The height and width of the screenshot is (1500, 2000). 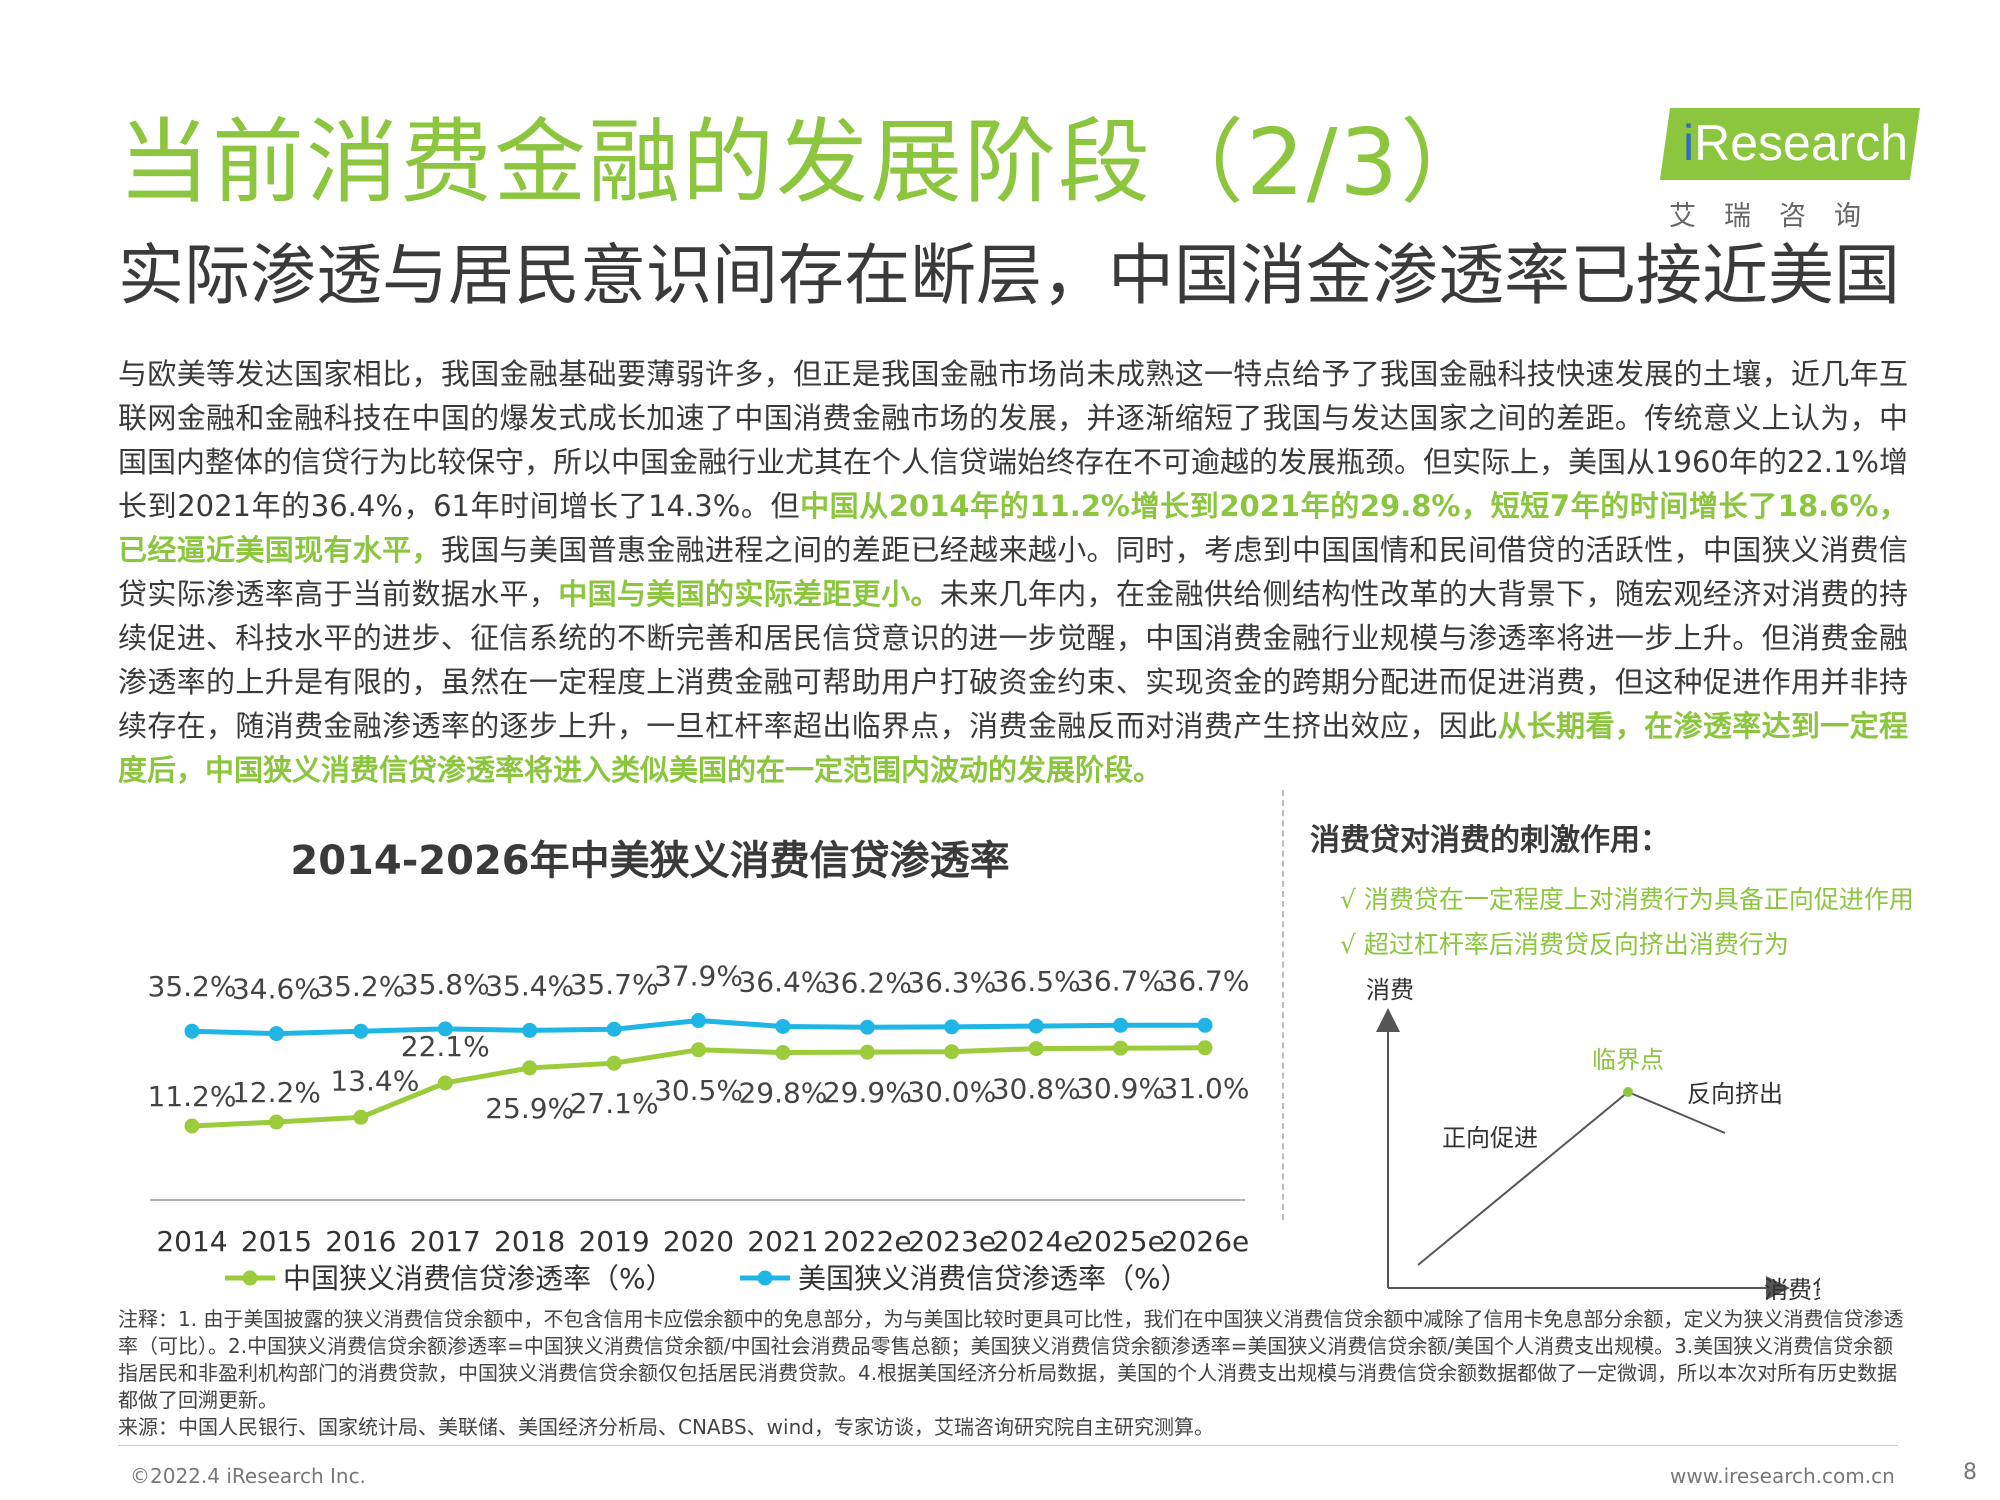 I want to click on cn-data-label: 30.5%, so click(x=698, y=1090).